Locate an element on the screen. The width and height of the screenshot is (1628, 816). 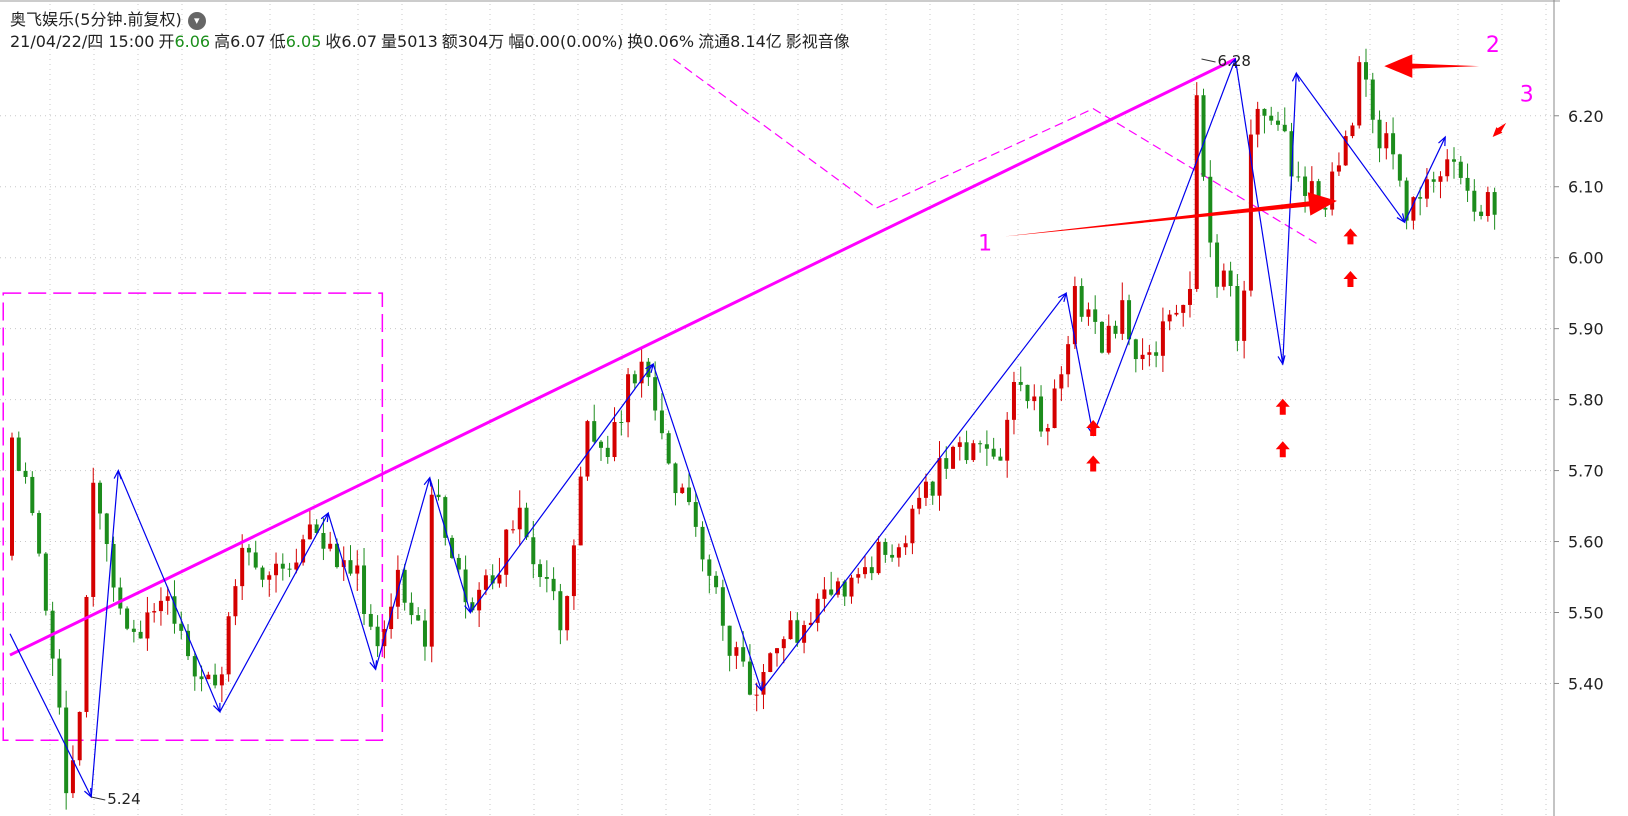
sector-label: 影视音像 is located at coordinates (817, 41).